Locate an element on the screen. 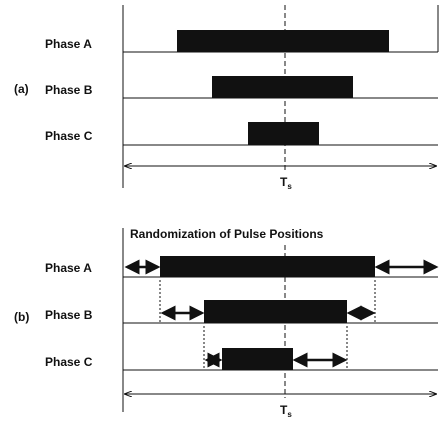 This screenshot has width=442, height=429. panel-label: (a) is located at coordinates (21, 89).